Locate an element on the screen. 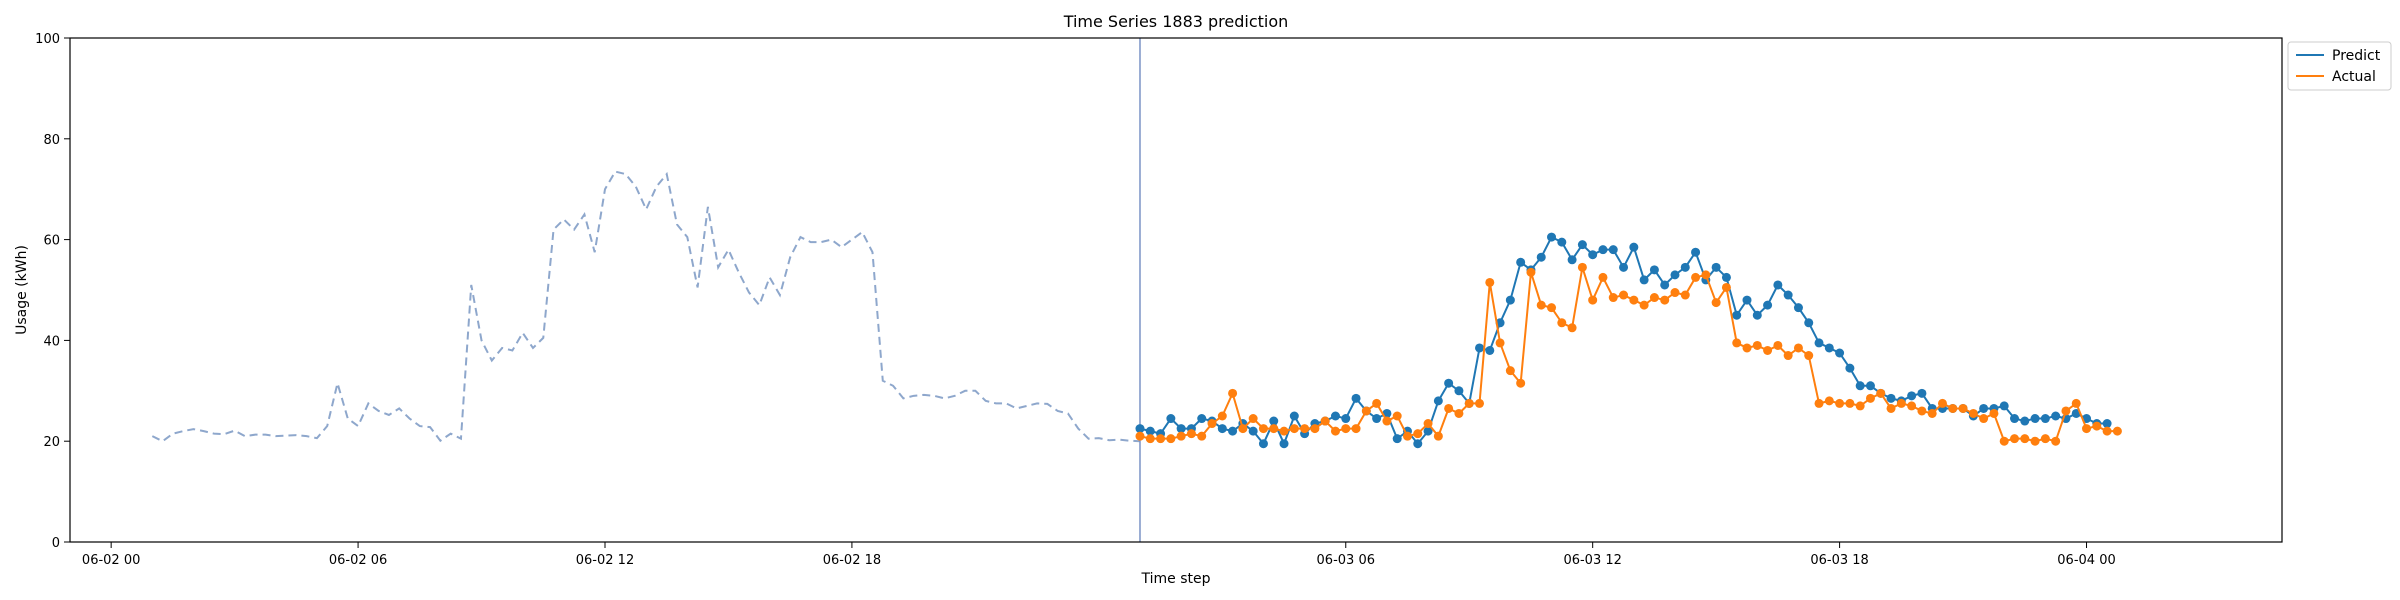 The image size is (2400, 600). x-tick-label: 06-02 18 is located at coordinates (852, 560).